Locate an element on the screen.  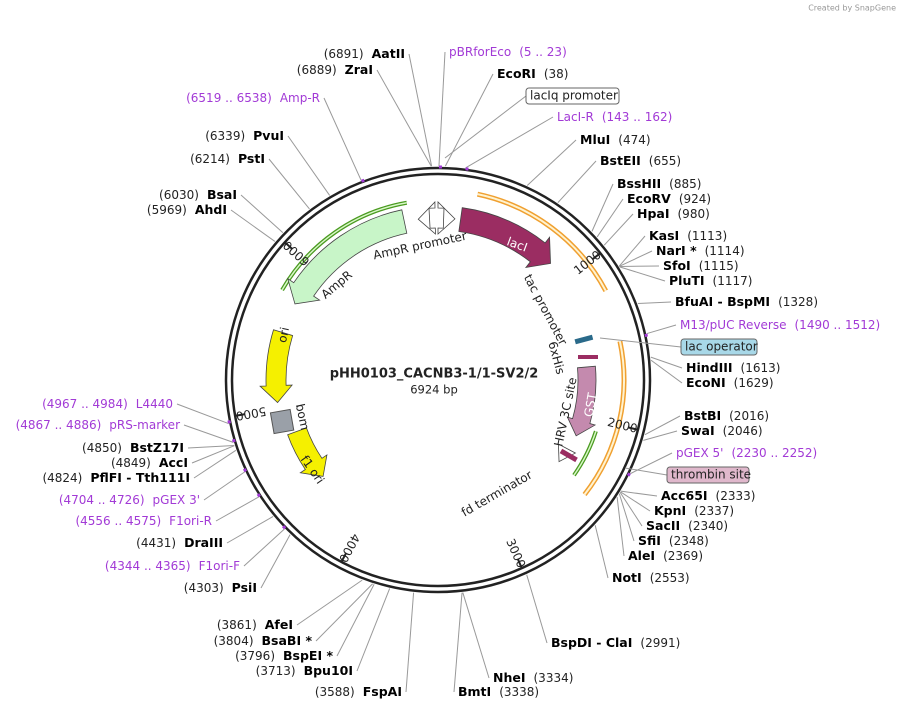
primer-name: F1ori-F is located at coordinates (219, 566).